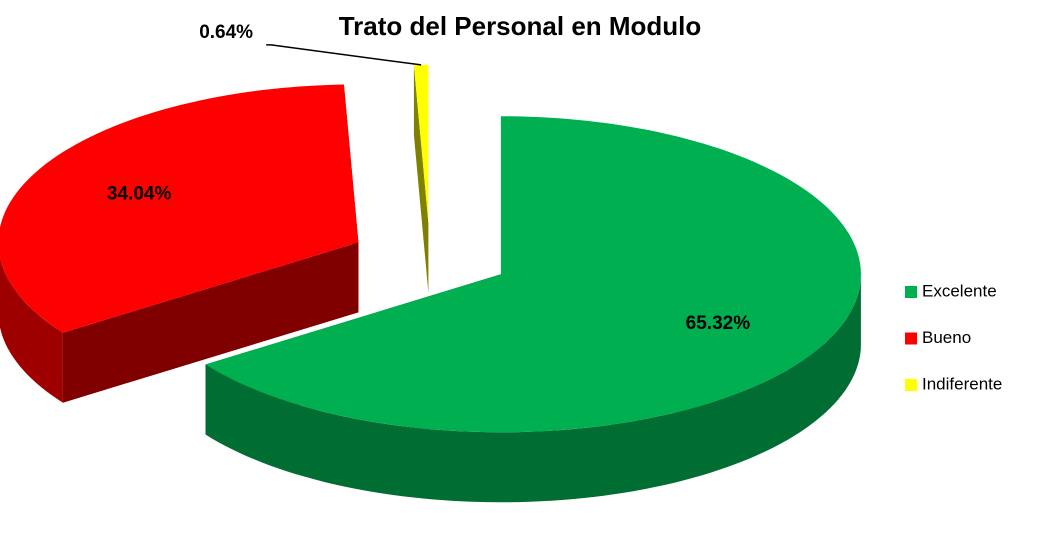 The width and height of the screenshot is (1045, 535). I want to click on data-label: 0.64%, so click(226, 32).